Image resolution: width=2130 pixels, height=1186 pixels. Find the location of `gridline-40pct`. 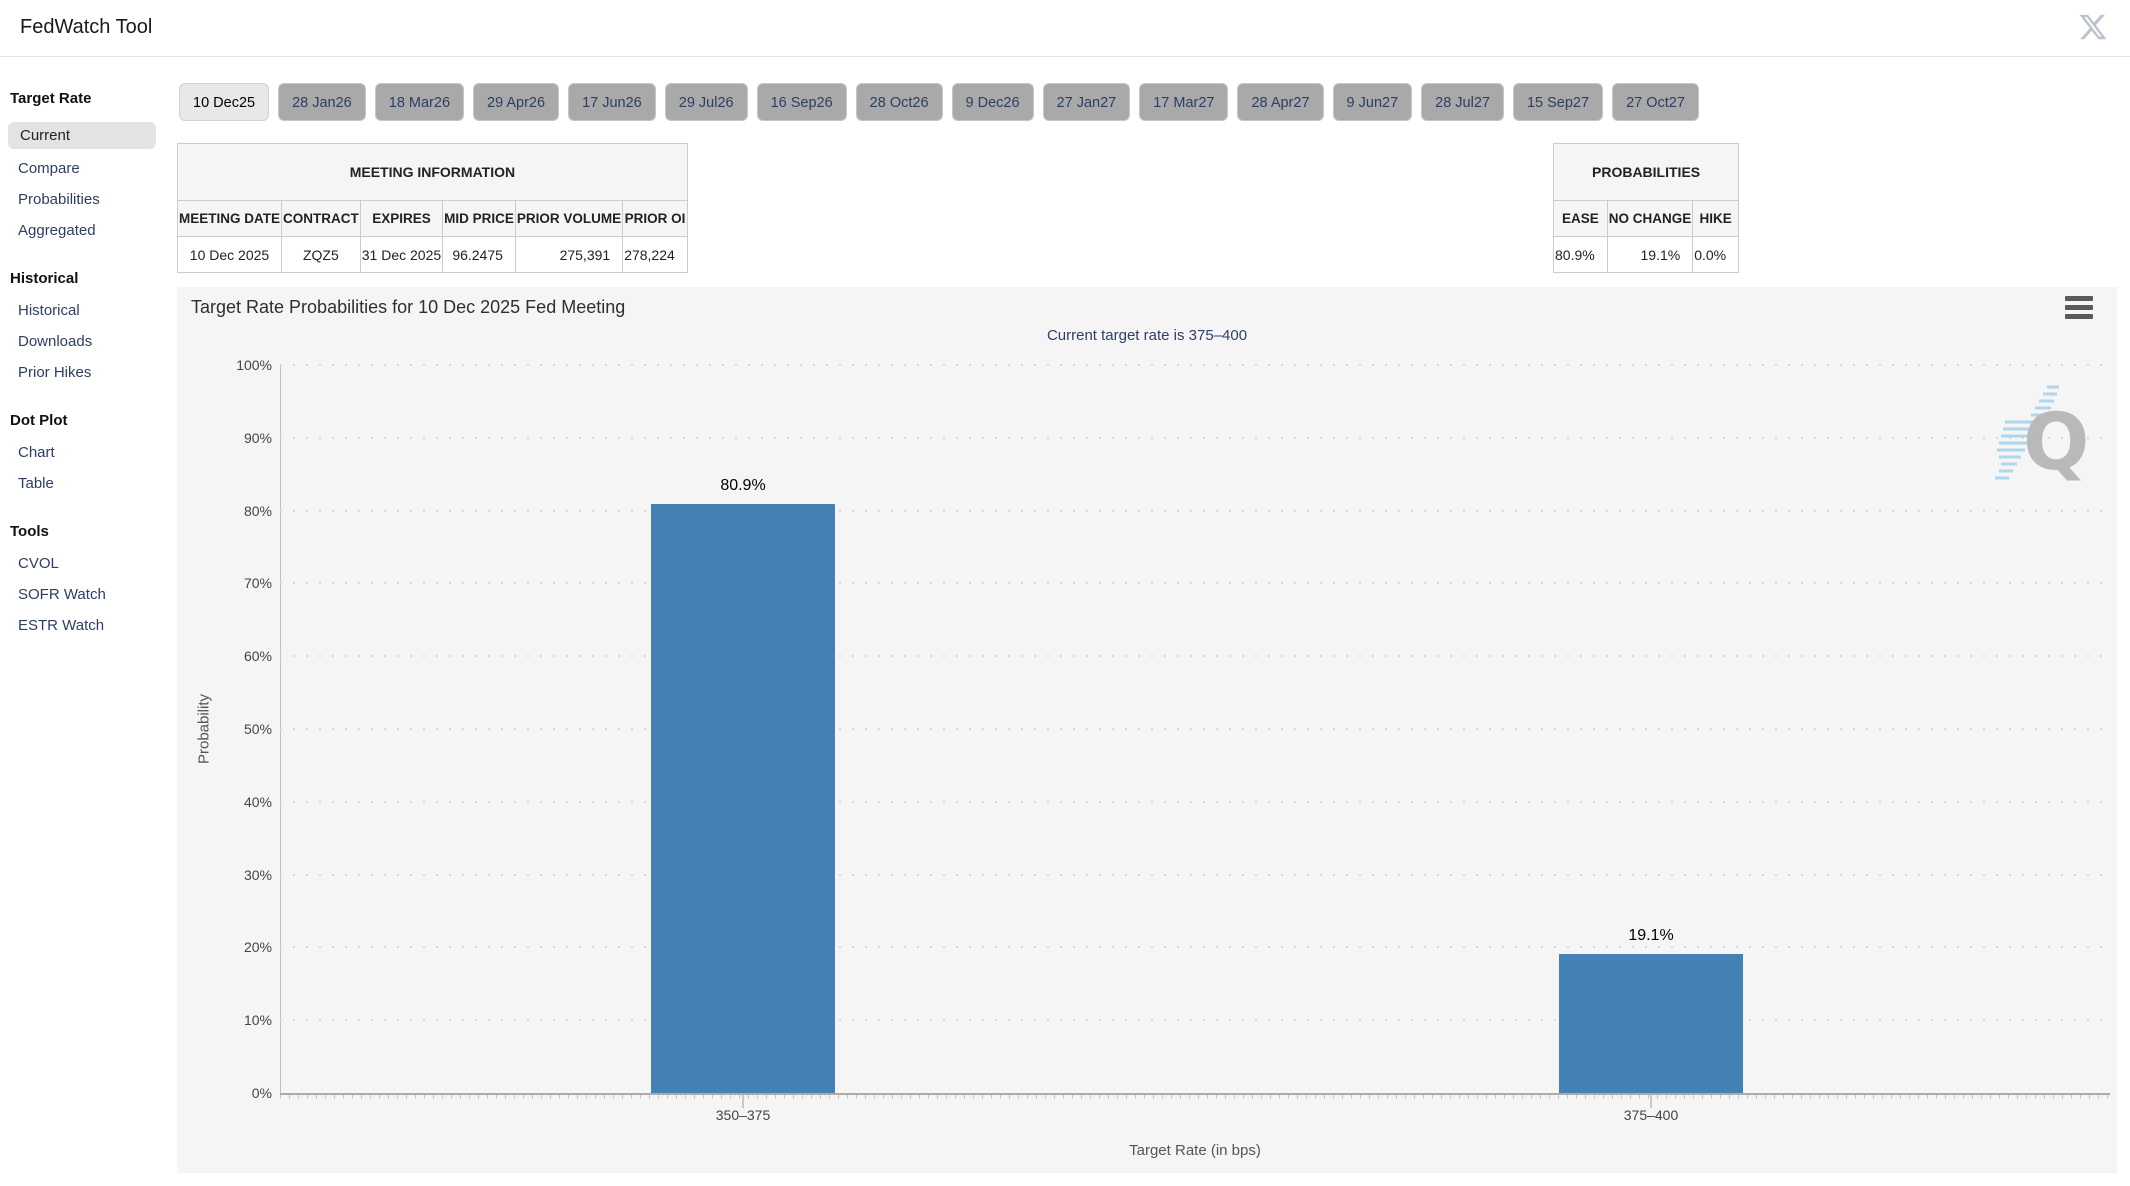

gridline-40pct is located at coordinates (1195, 801).